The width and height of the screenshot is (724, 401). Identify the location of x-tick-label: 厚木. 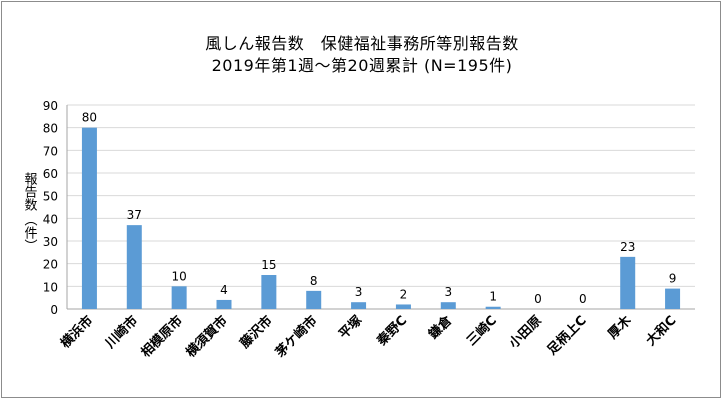
(620, 327).